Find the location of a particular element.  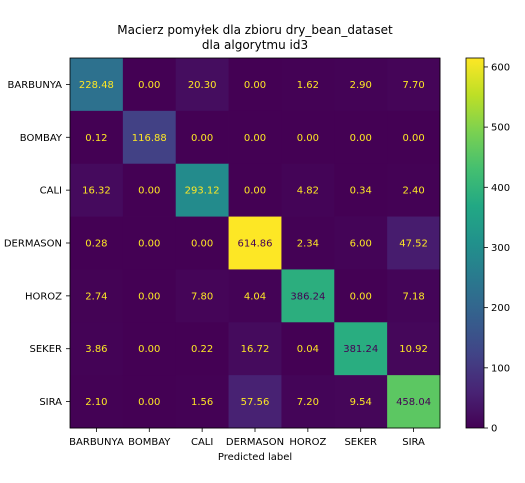

cell-value-label: 458.04 is located at coordinates (413, 402).